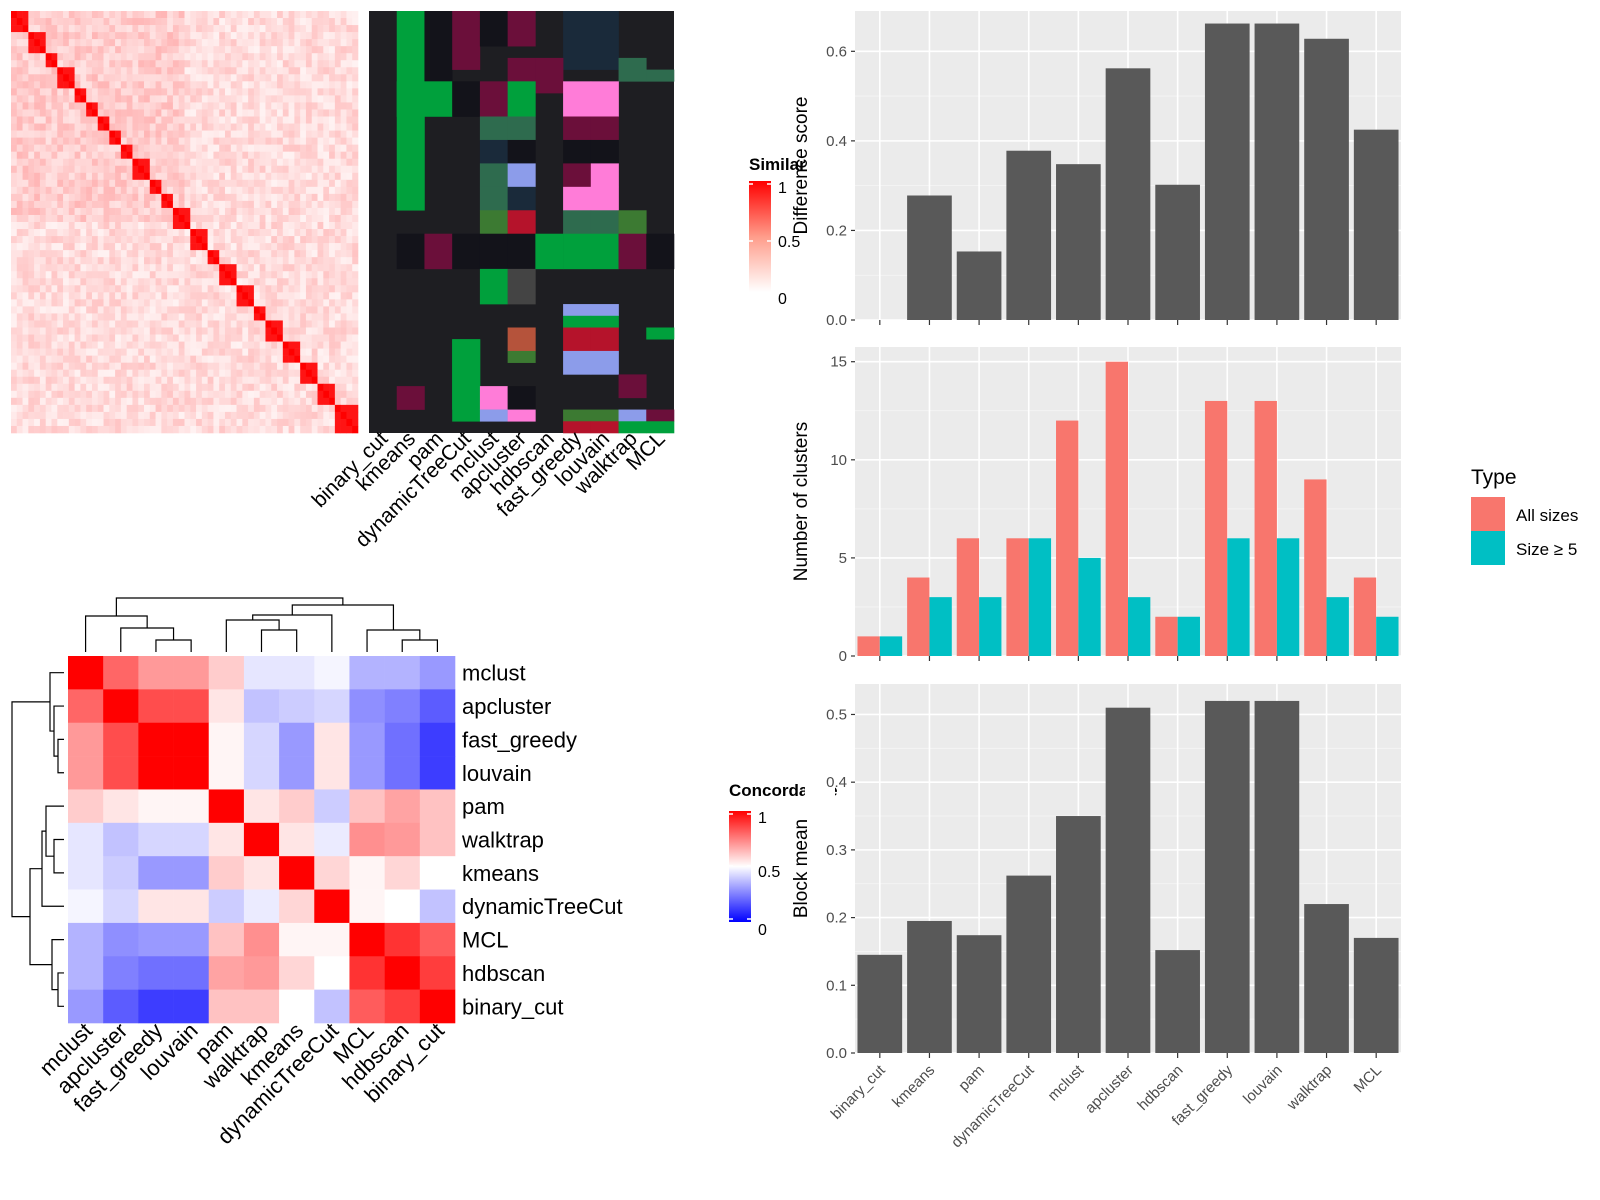 The width and height of the screenshot is (1600, 1200). I want to click on bar, so click(1188, 636).